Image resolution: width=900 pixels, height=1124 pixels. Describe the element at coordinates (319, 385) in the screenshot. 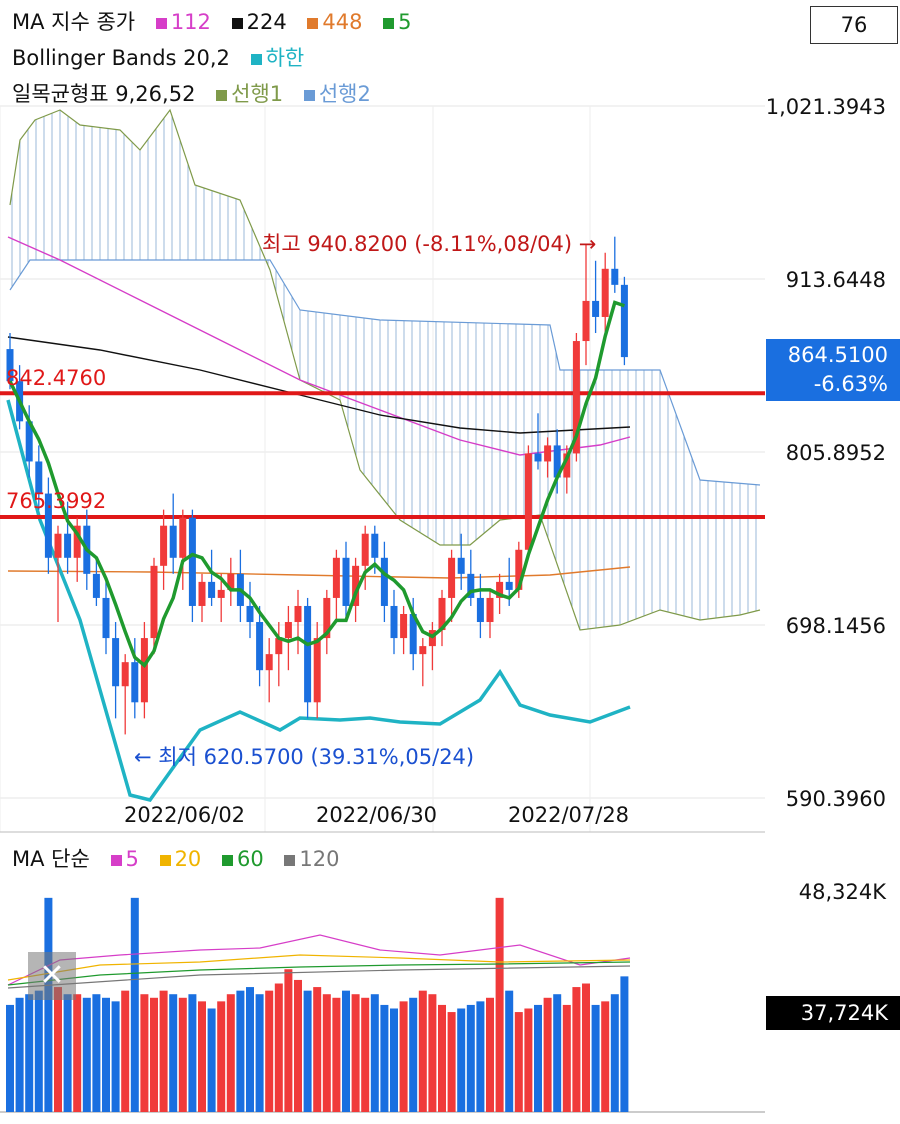

I see `ma-224-line` at that location.